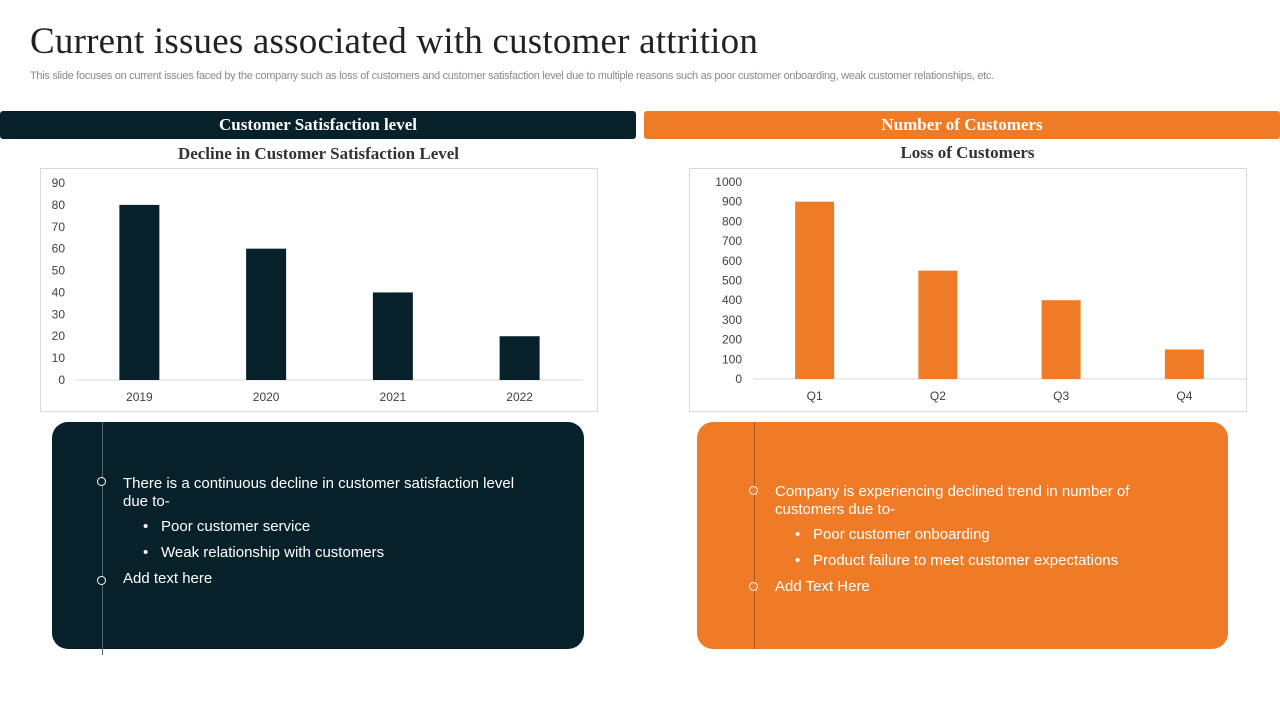  What do you see at coordinates (732, 340) in the screenshot?
I see `y-tick-label: 200` at bounding box center [732, 340].